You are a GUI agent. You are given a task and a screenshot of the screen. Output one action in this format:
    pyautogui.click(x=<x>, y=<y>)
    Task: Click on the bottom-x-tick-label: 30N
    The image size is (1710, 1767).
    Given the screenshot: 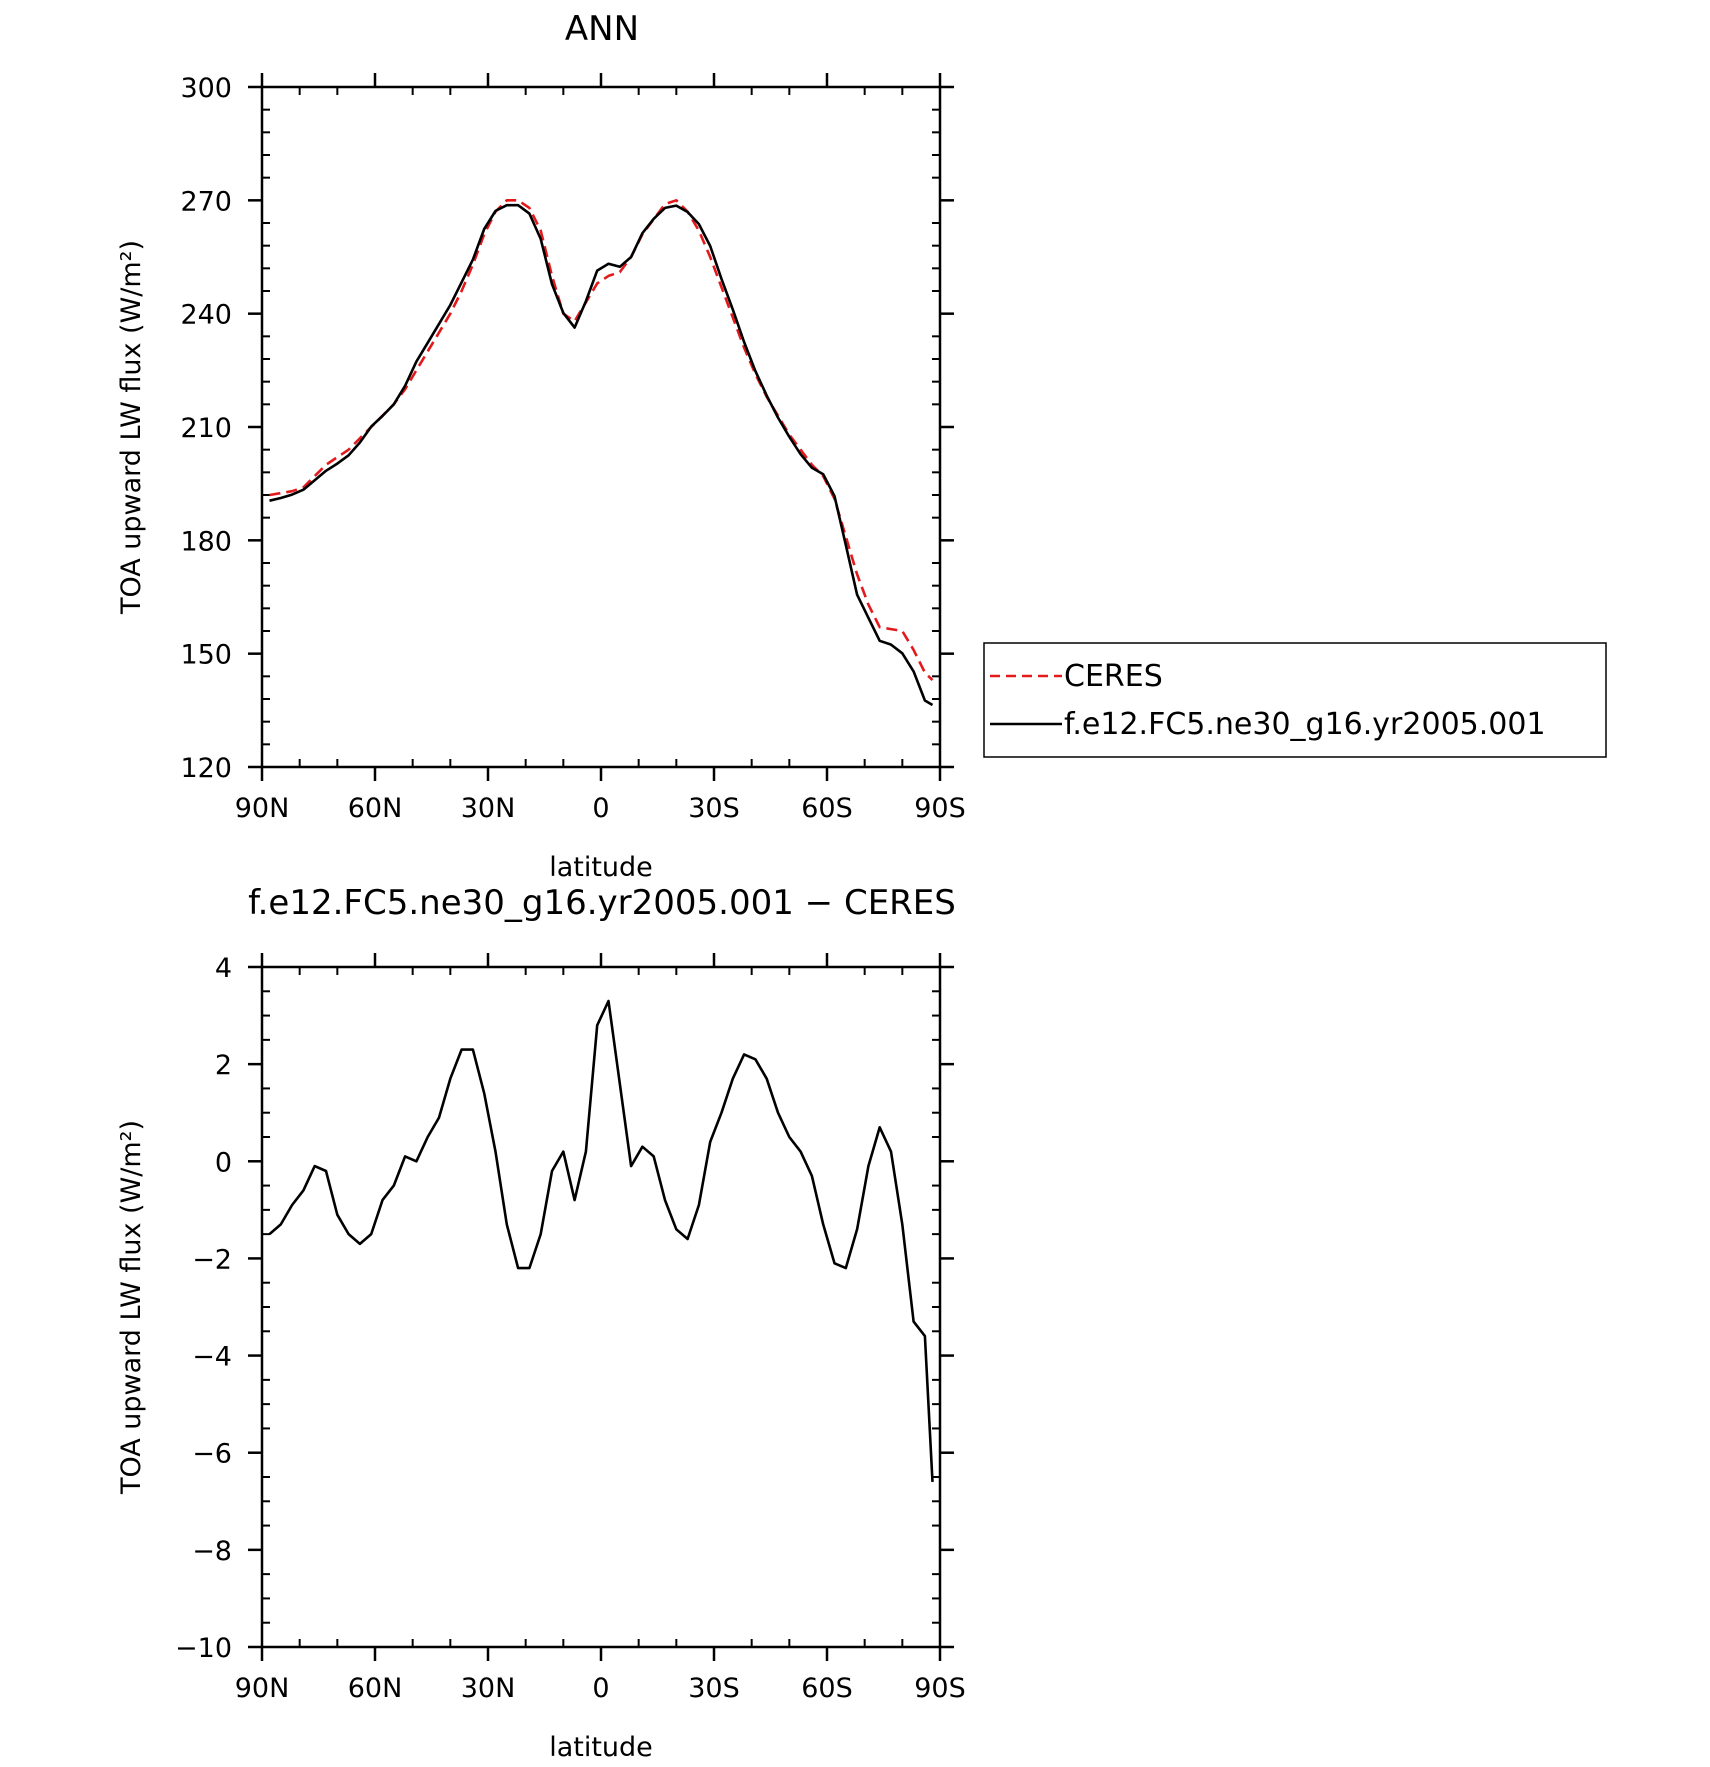 What is the action you would take?
    pyautogui.click(x=488, y=1688)
    